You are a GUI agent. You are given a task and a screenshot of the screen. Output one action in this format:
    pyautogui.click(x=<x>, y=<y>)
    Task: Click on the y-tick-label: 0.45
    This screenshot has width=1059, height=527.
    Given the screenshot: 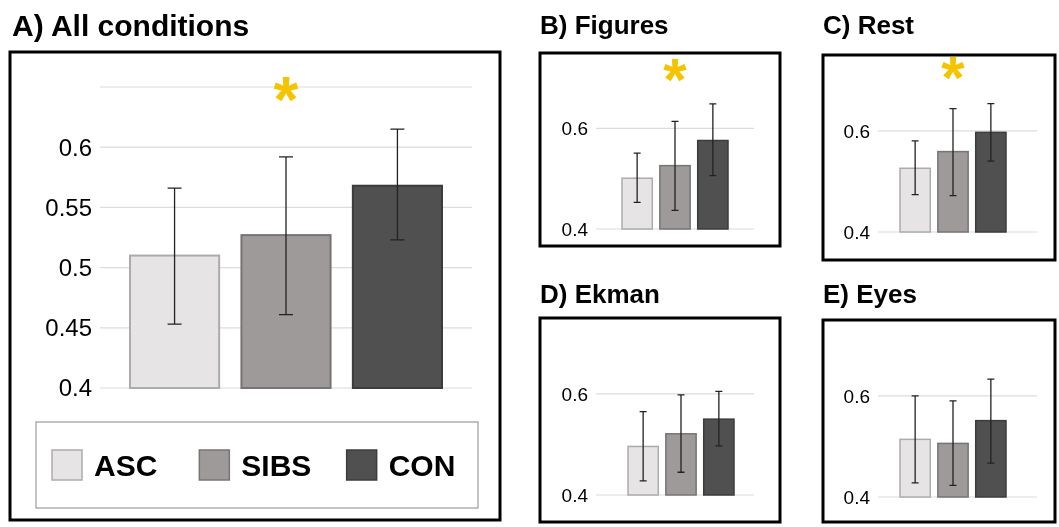 What is the action you would take?
    pyautogui.click(x=68, y=328)
    